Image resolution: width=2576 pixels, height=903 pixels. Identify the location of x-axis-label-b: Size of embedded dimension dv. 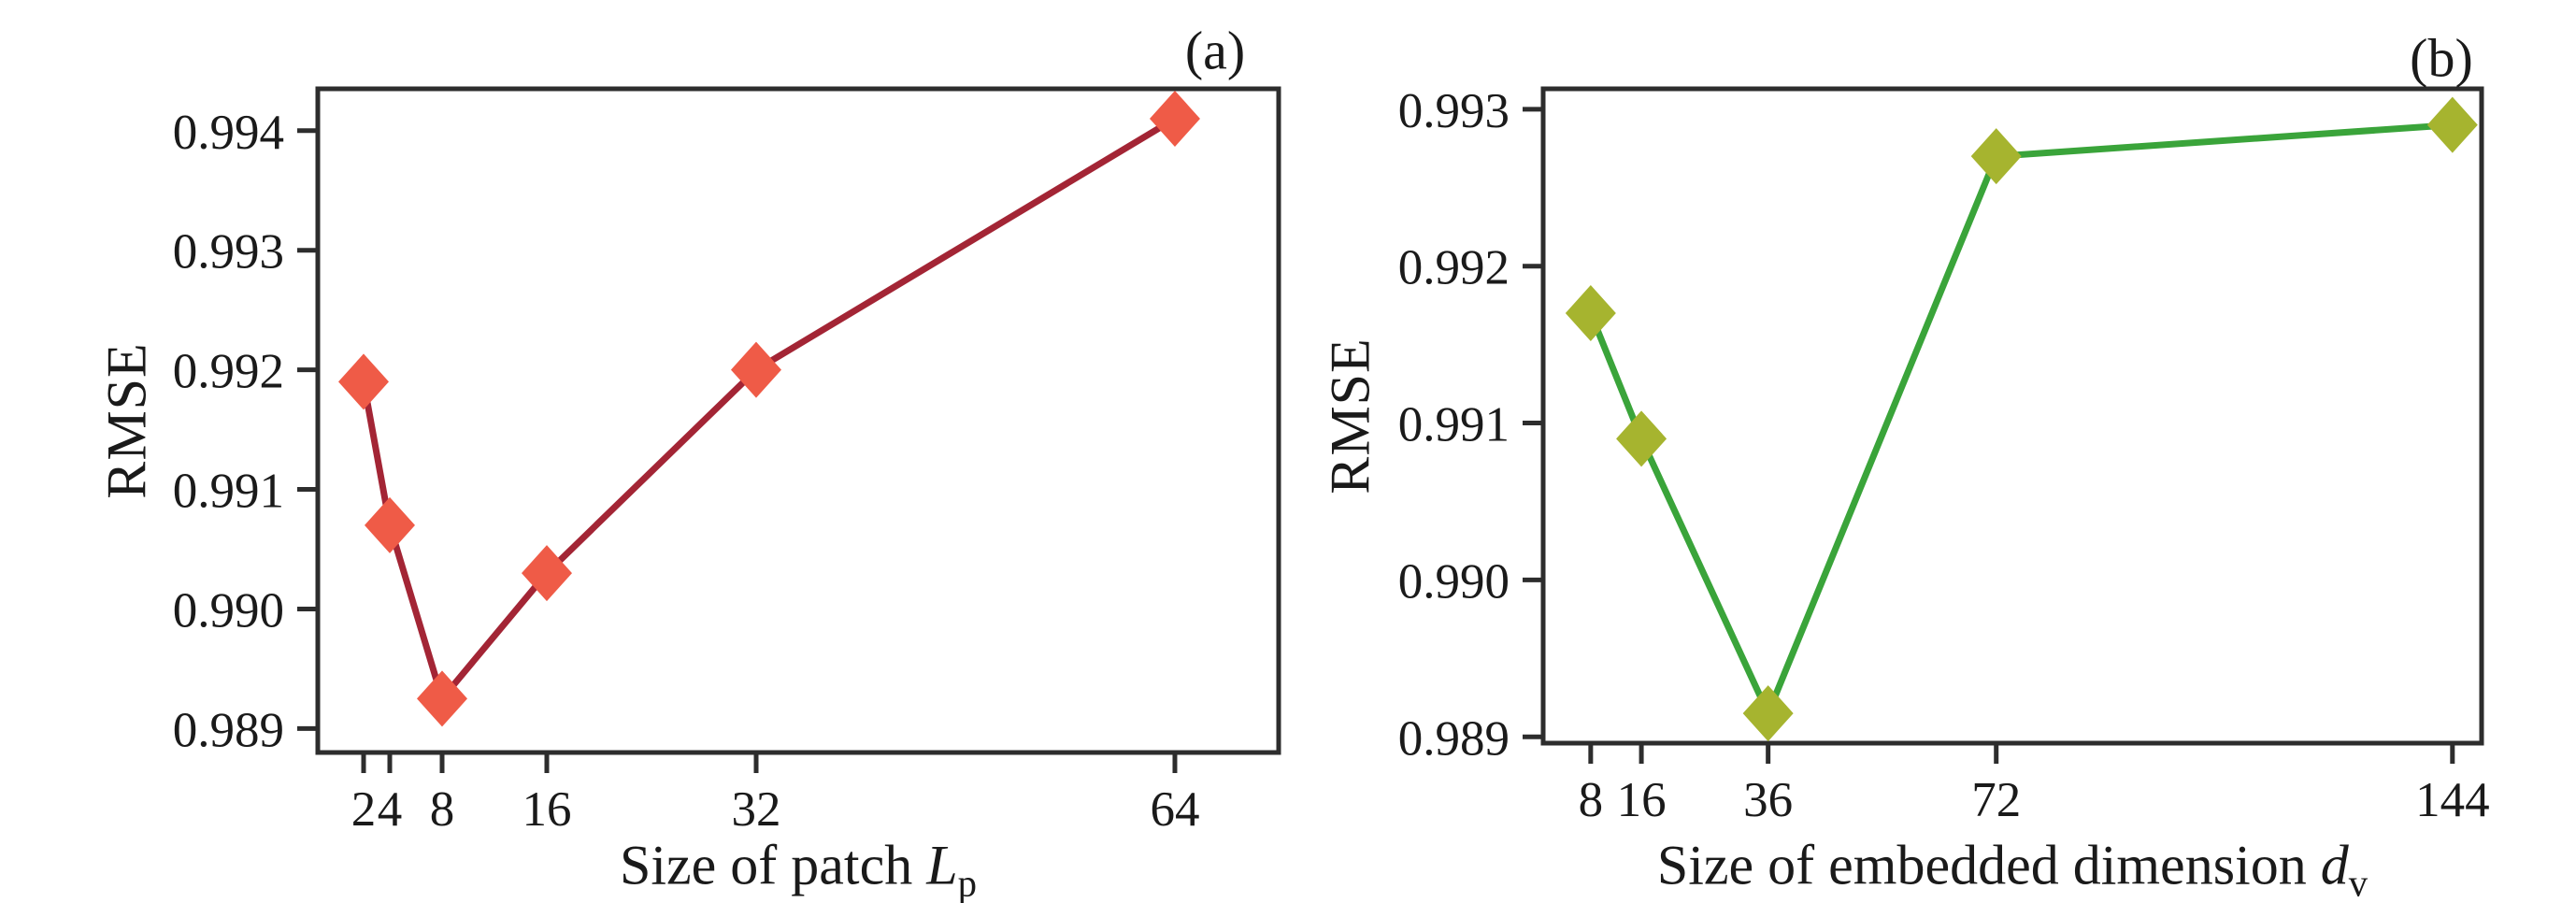
(2012, 868).